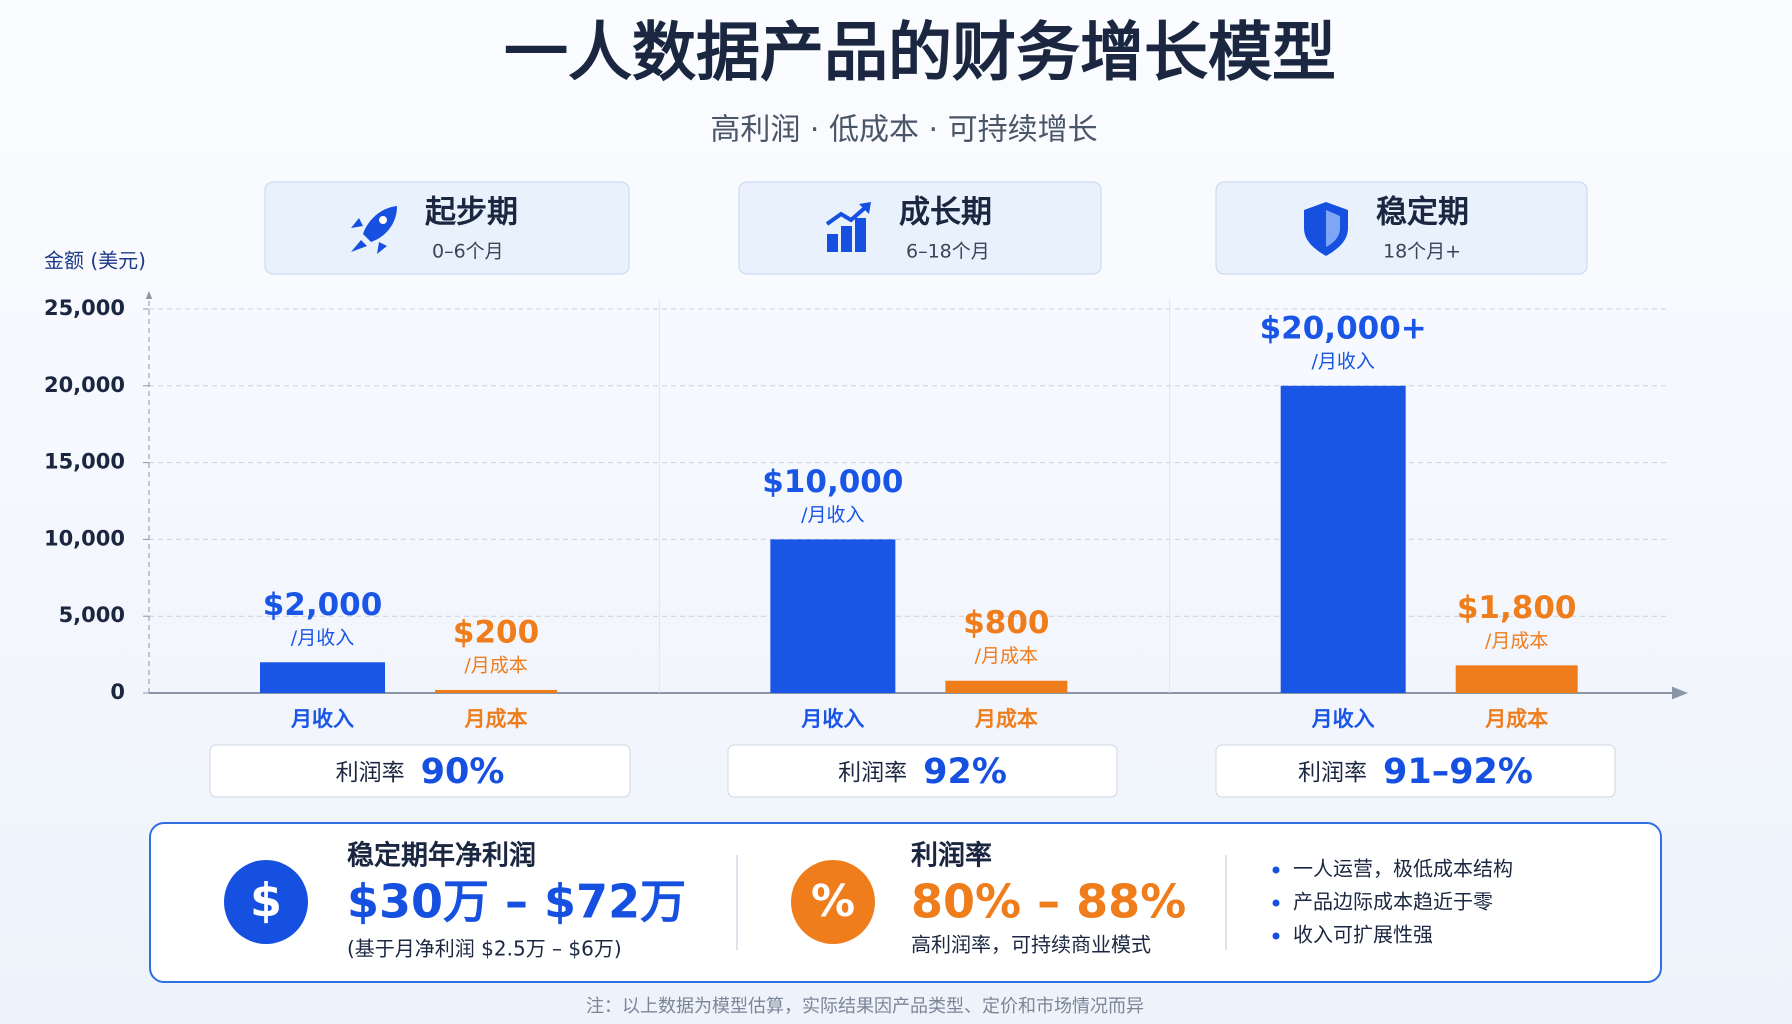 The width and height of the screenshot is (1792, 1024). Describe the element at coordinates (383, 220) in the screenshot. I see `rocket-window` at that location.